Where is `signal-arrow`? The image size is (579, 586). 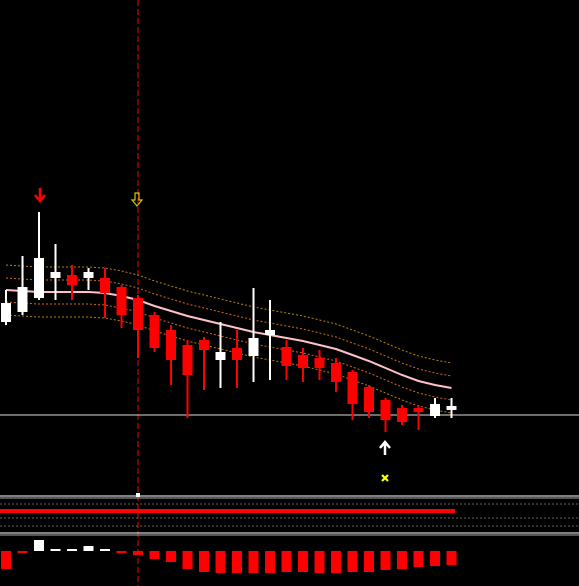
signal-arrow is located at coordinates (137, 199).